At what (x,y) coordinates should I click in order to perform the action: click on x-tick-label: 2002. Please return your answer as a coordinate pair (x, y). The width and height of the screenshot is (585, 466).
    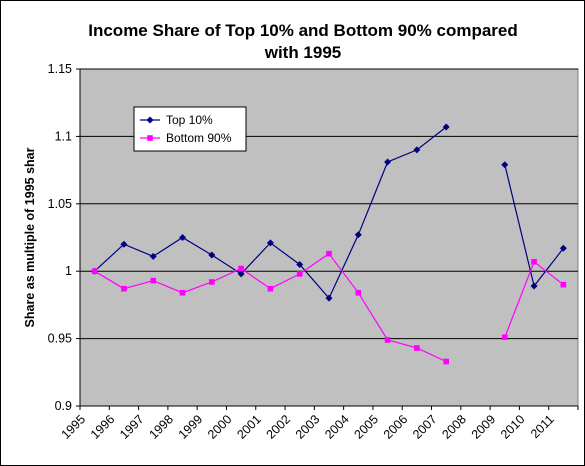
    Looking at the image, I should click on (279, 427).